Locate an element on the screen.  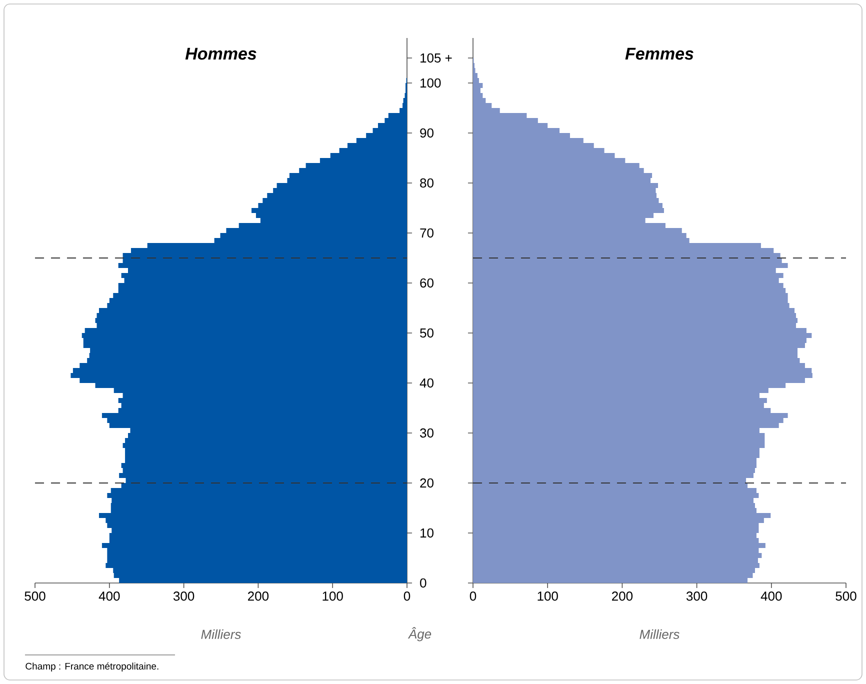
y-tick-label: 100 is located at coordinates (430, 83).